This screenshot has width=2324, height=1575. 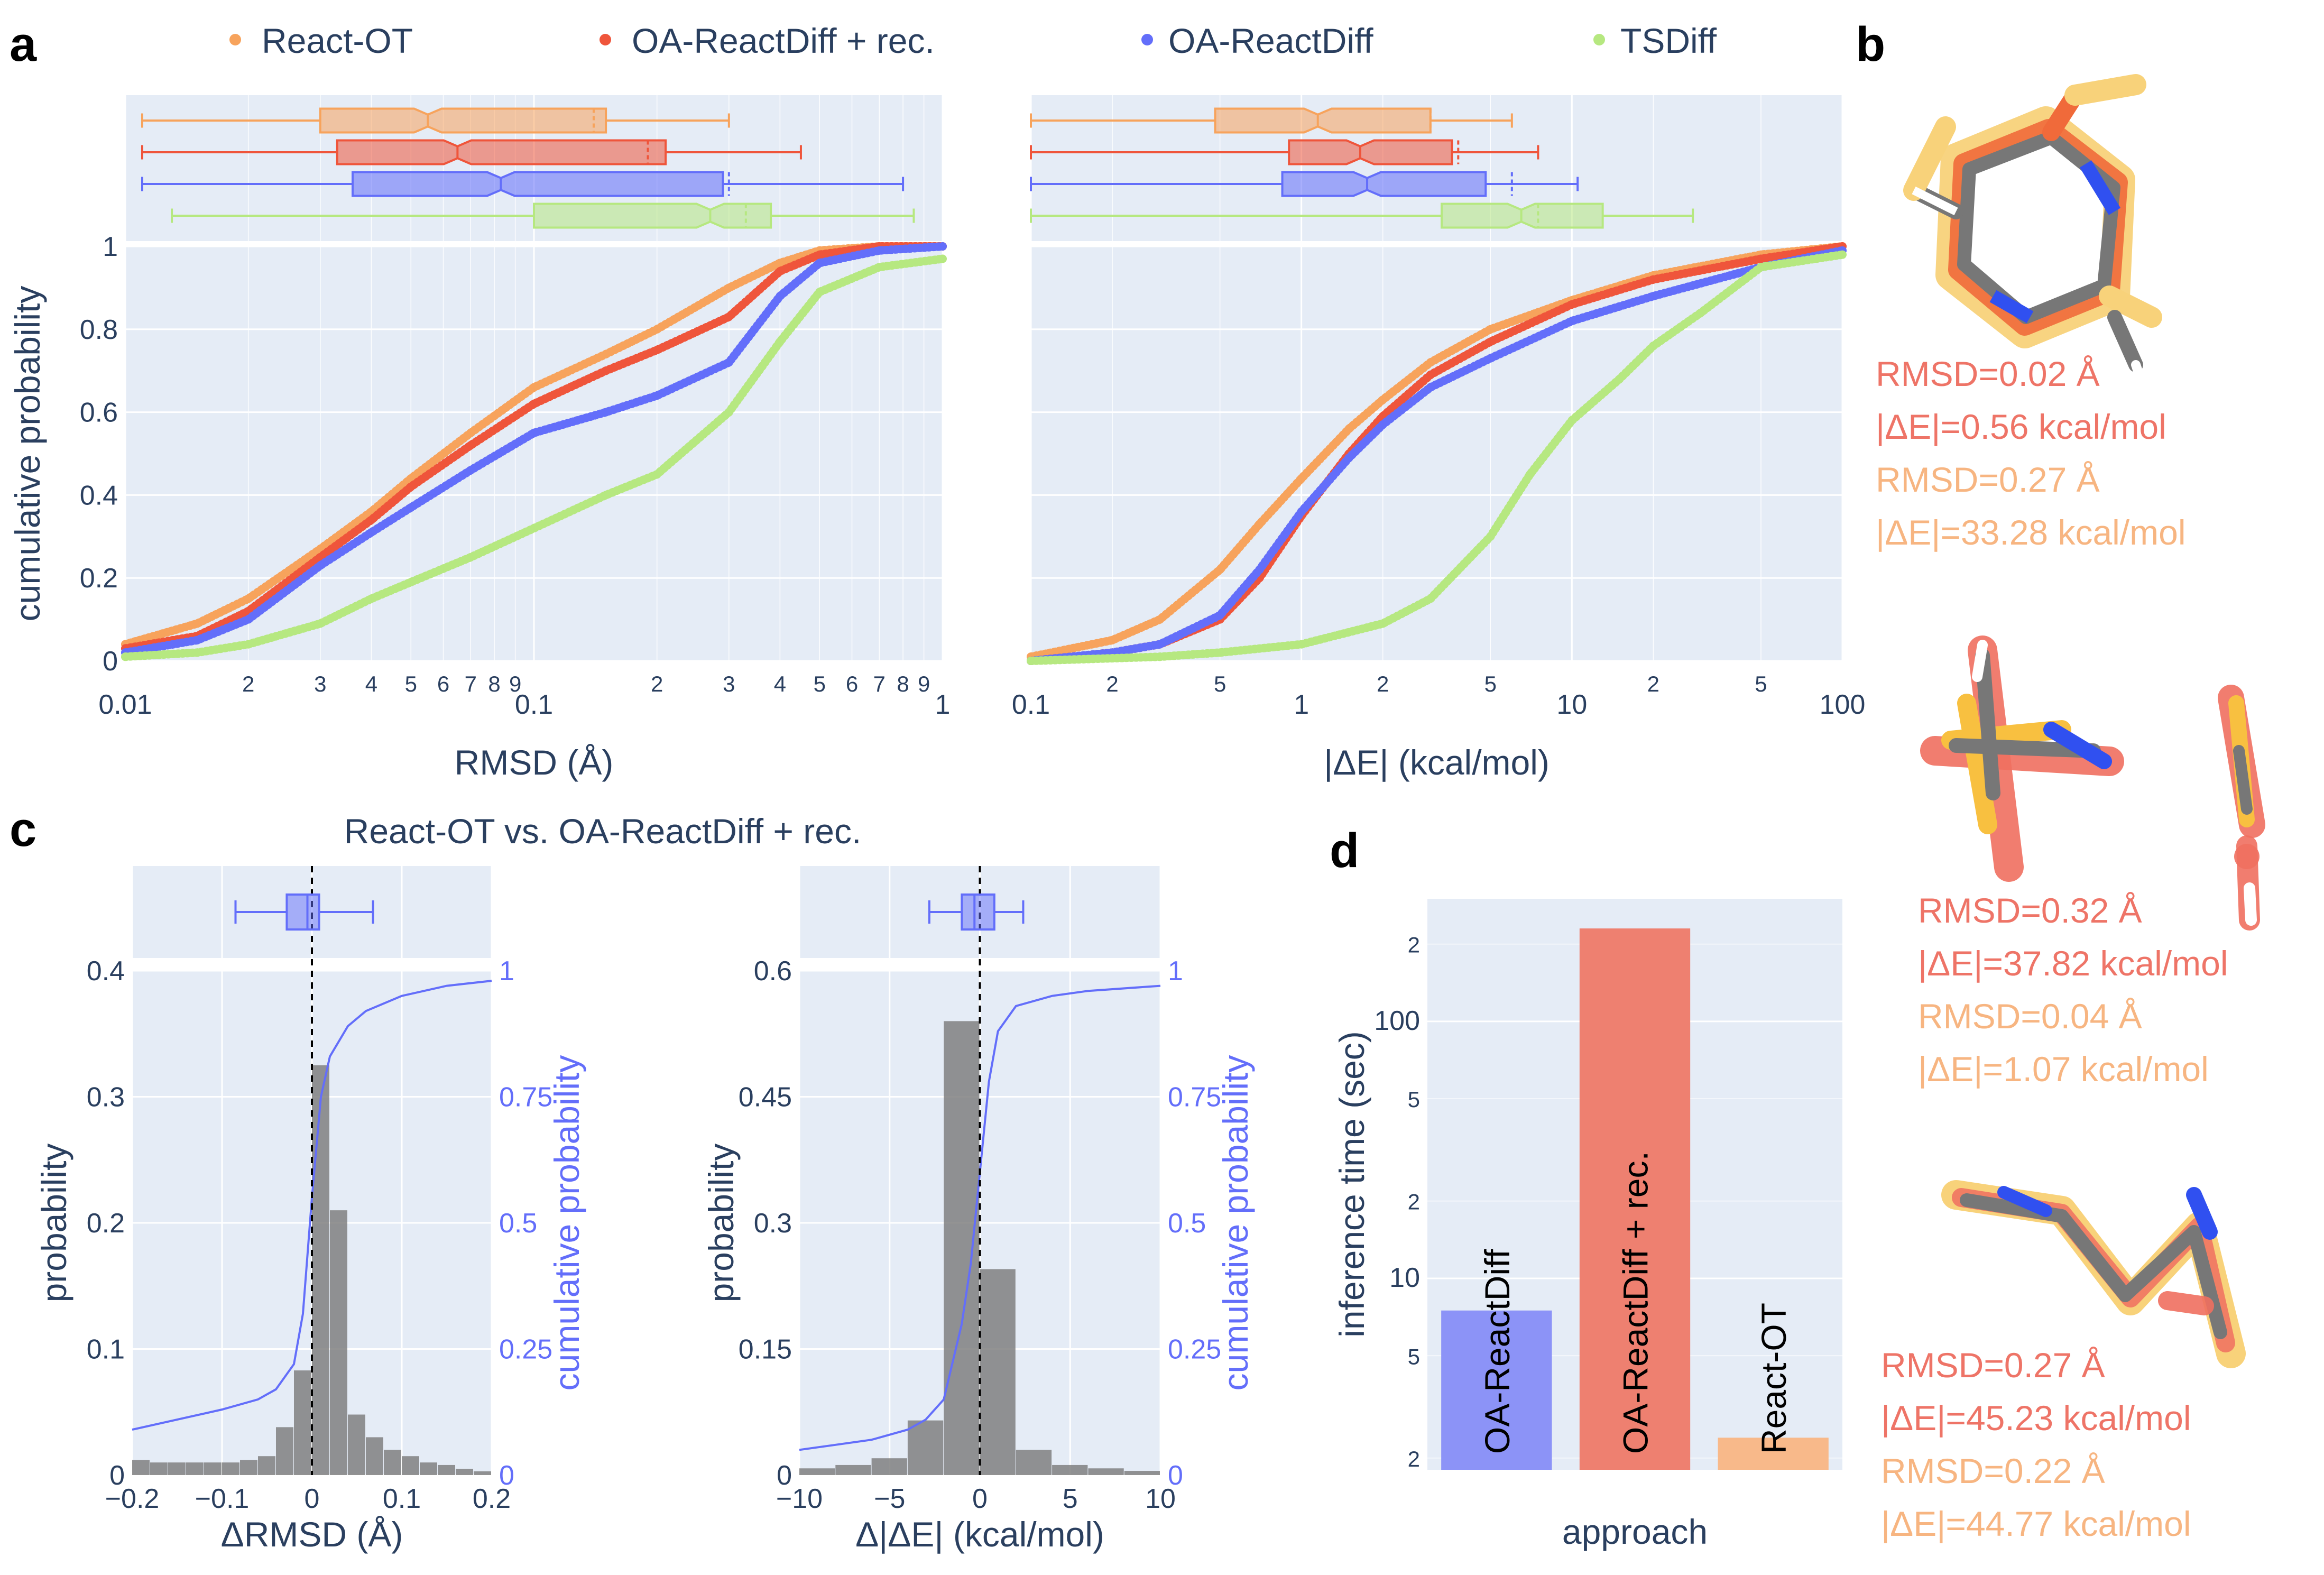 I want to click on y-tick-label: 0.45, so click(x=765, y=1097).